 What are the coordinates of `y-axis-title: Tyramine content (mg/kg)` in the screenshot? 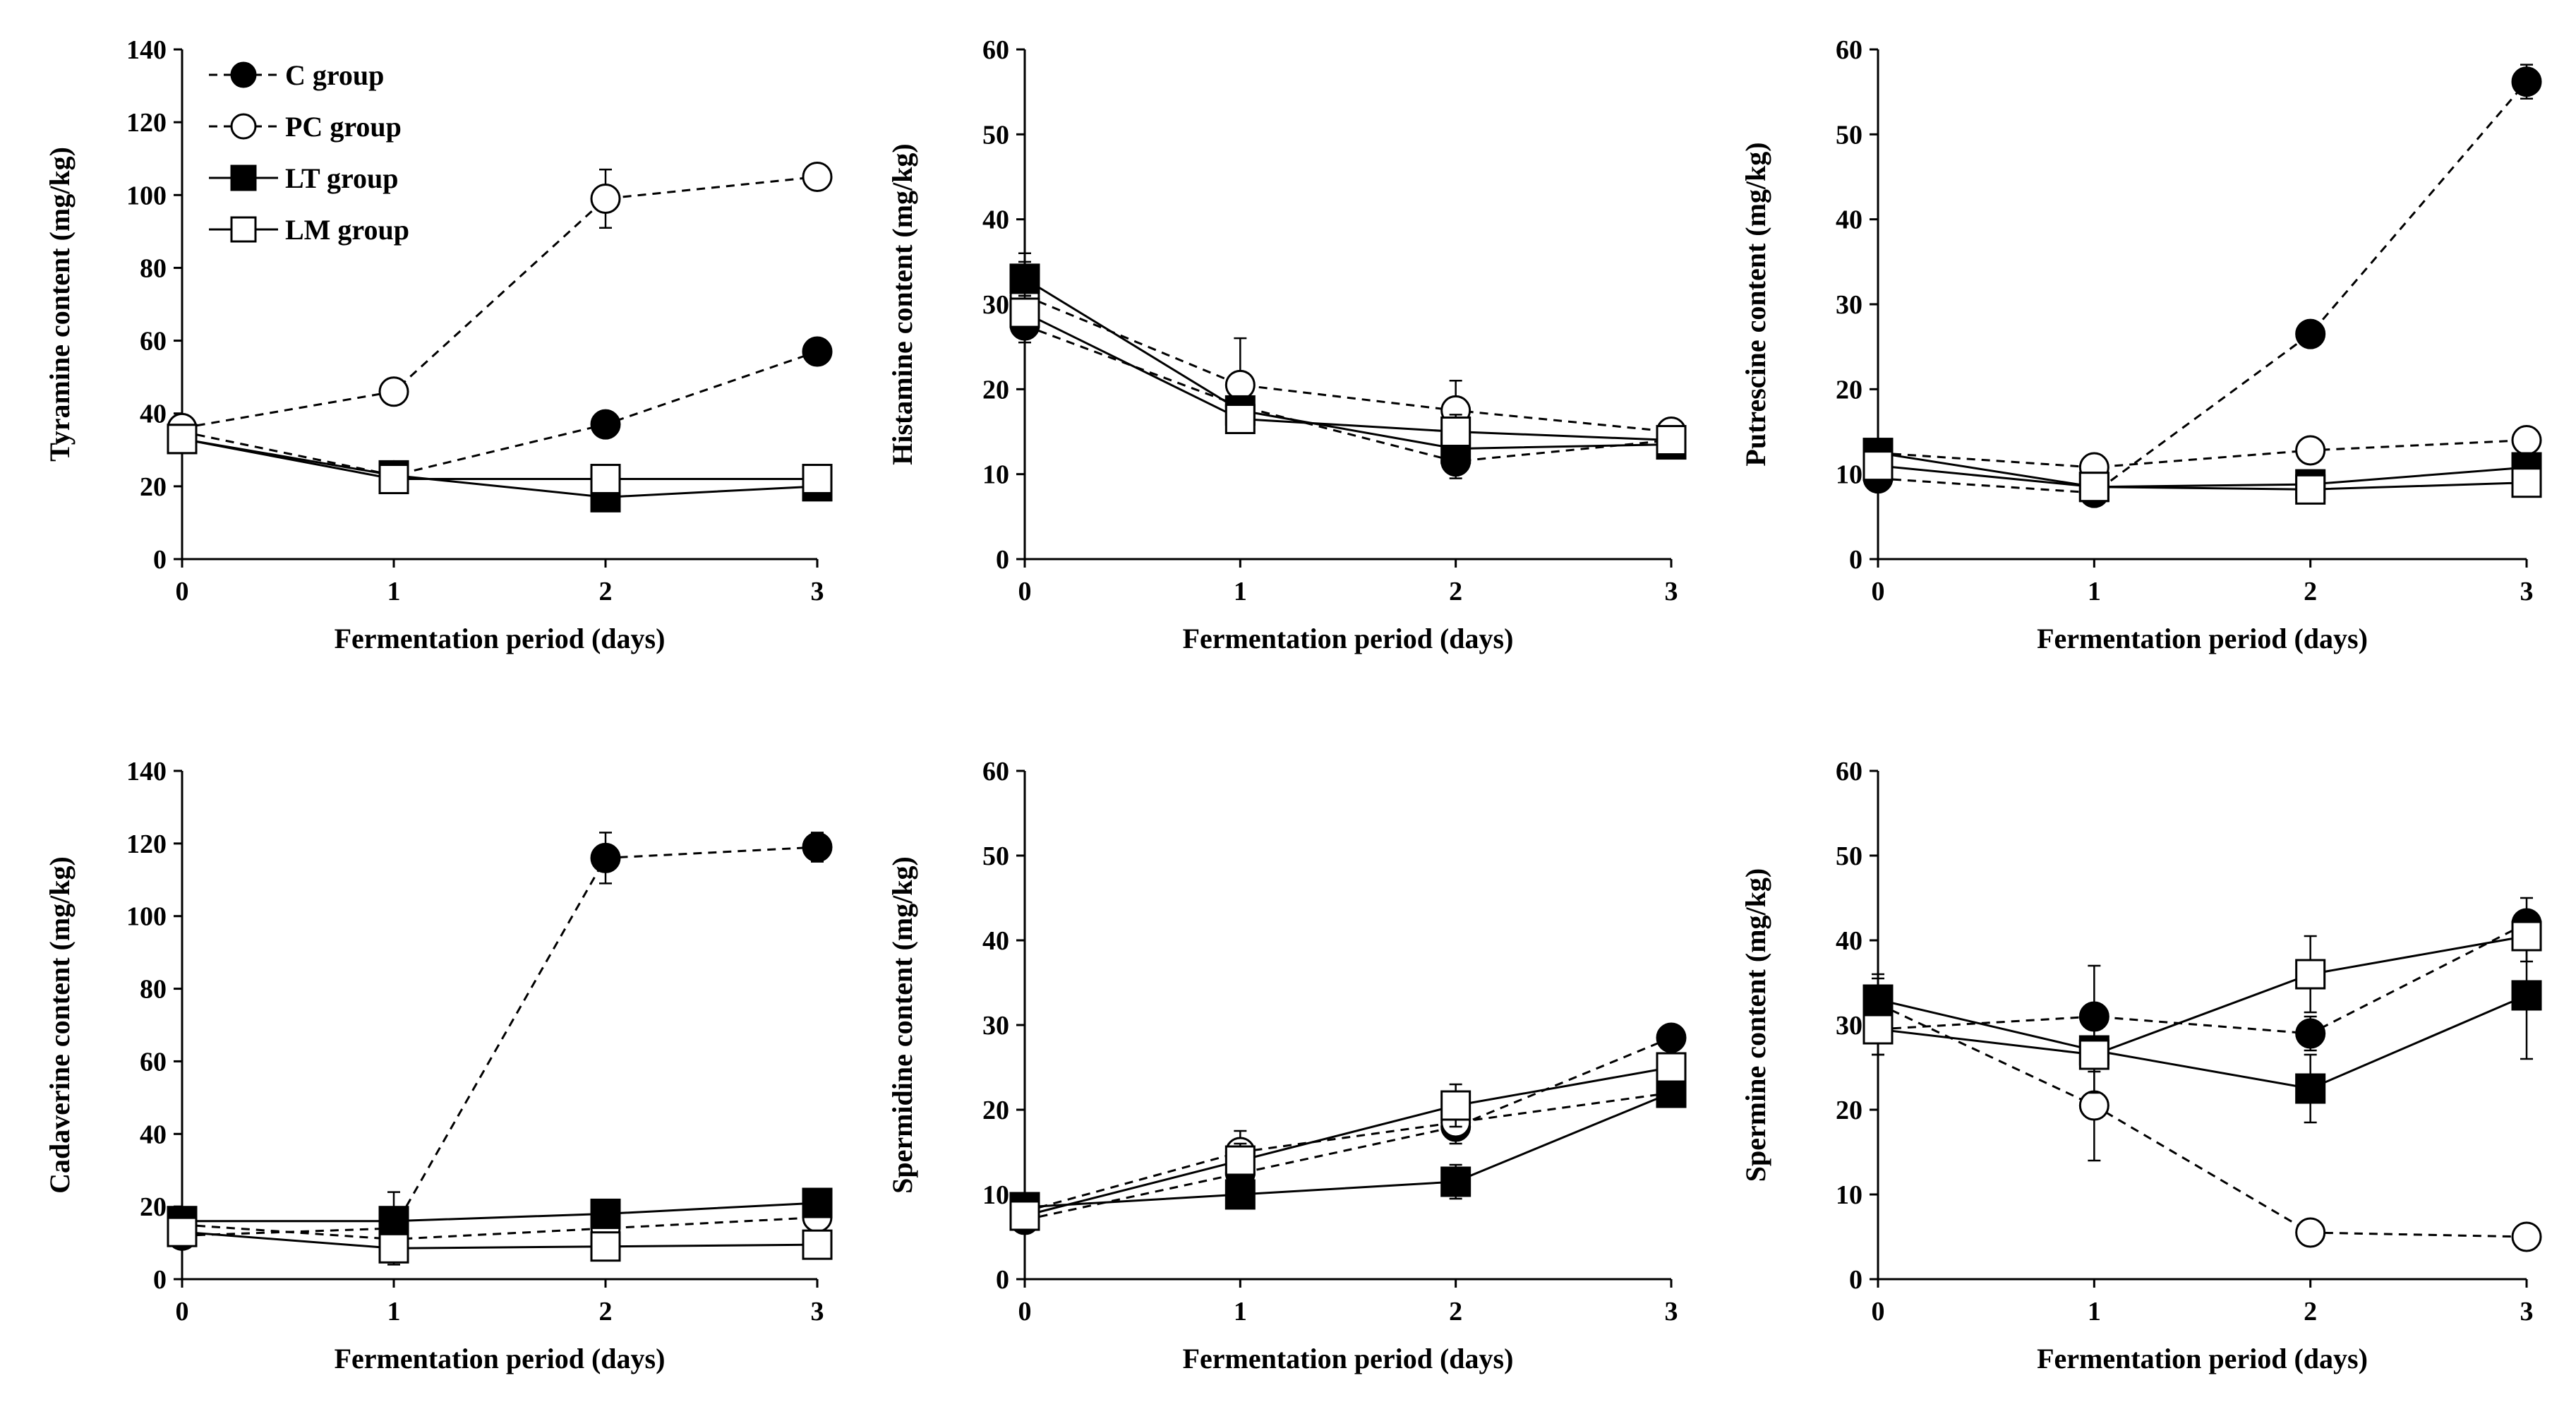 It's located at (60, 304).